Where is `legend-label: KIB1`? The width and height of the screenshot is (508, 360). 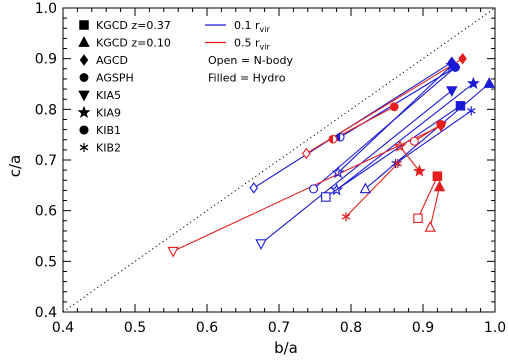
legend-label: KIB1 is located at coordinates (108, 130).